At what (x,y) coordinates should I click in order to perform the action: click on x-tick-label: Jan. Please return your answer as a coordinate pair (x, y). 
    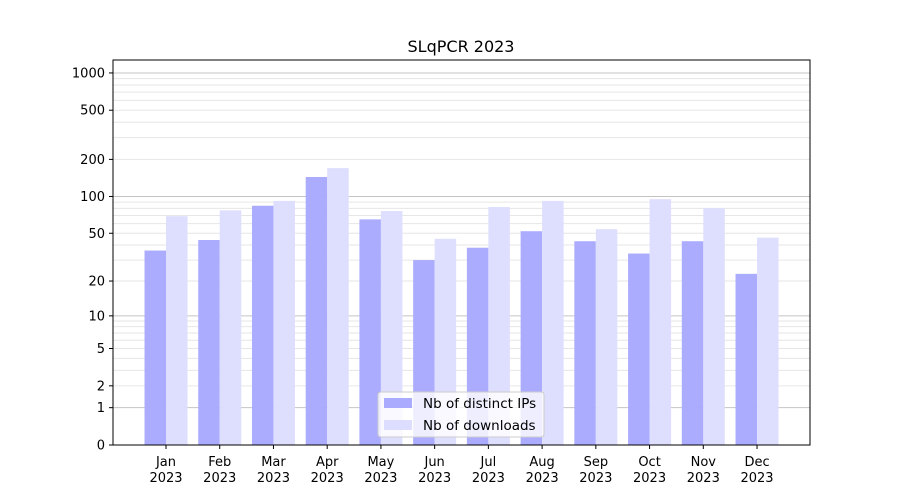
    Looking at the image, I should click on (165, 462).